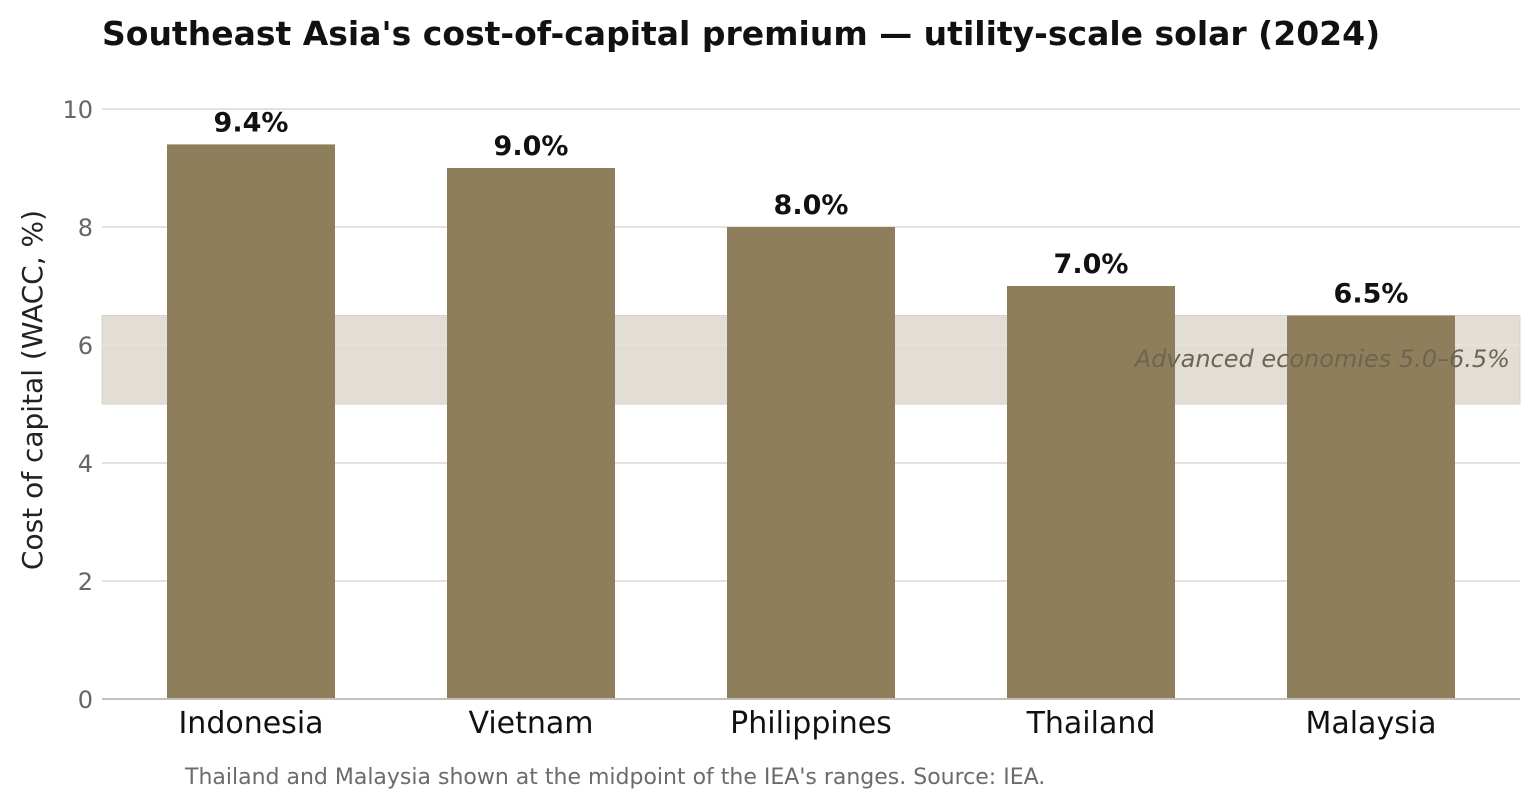 This screenshot has width=1540, height=810. What do you see at coordinates (85, 228) in the screenshot?
I see `y-tick-label-8: 8` at bounding box center [85, 228].